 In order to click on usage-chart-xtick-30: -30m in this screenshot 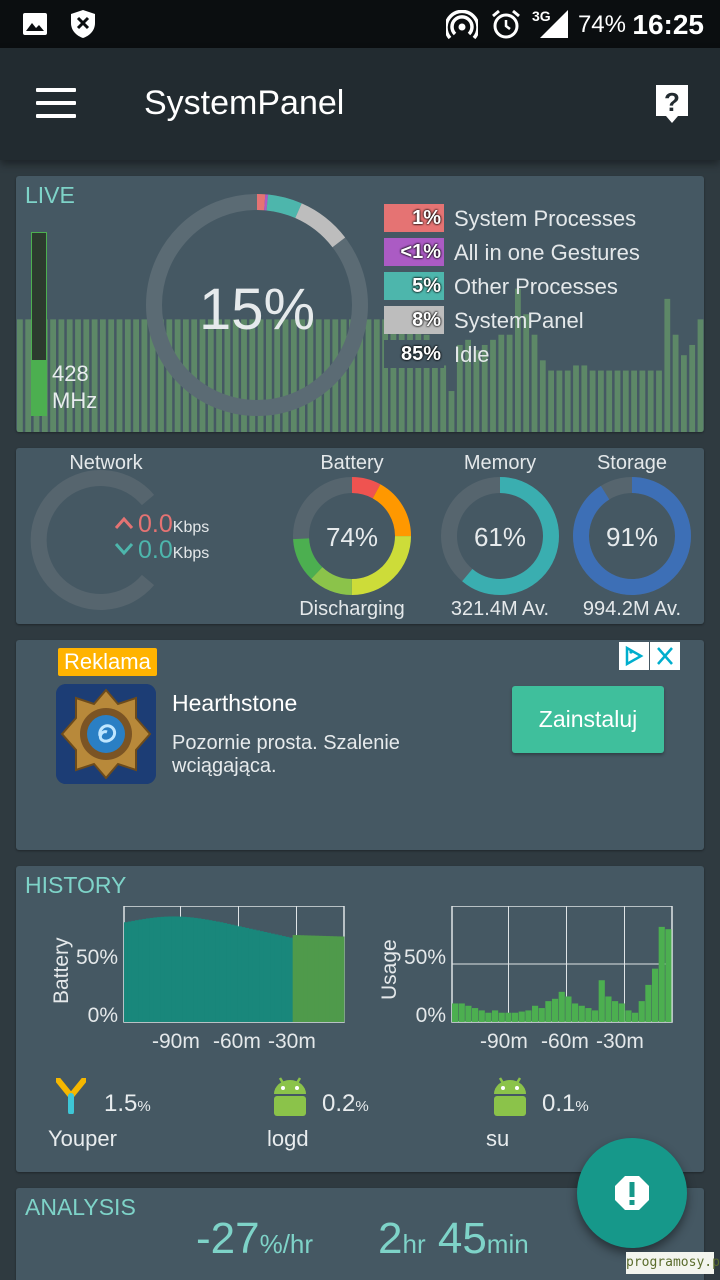, I will do `click(620, 1041)`.